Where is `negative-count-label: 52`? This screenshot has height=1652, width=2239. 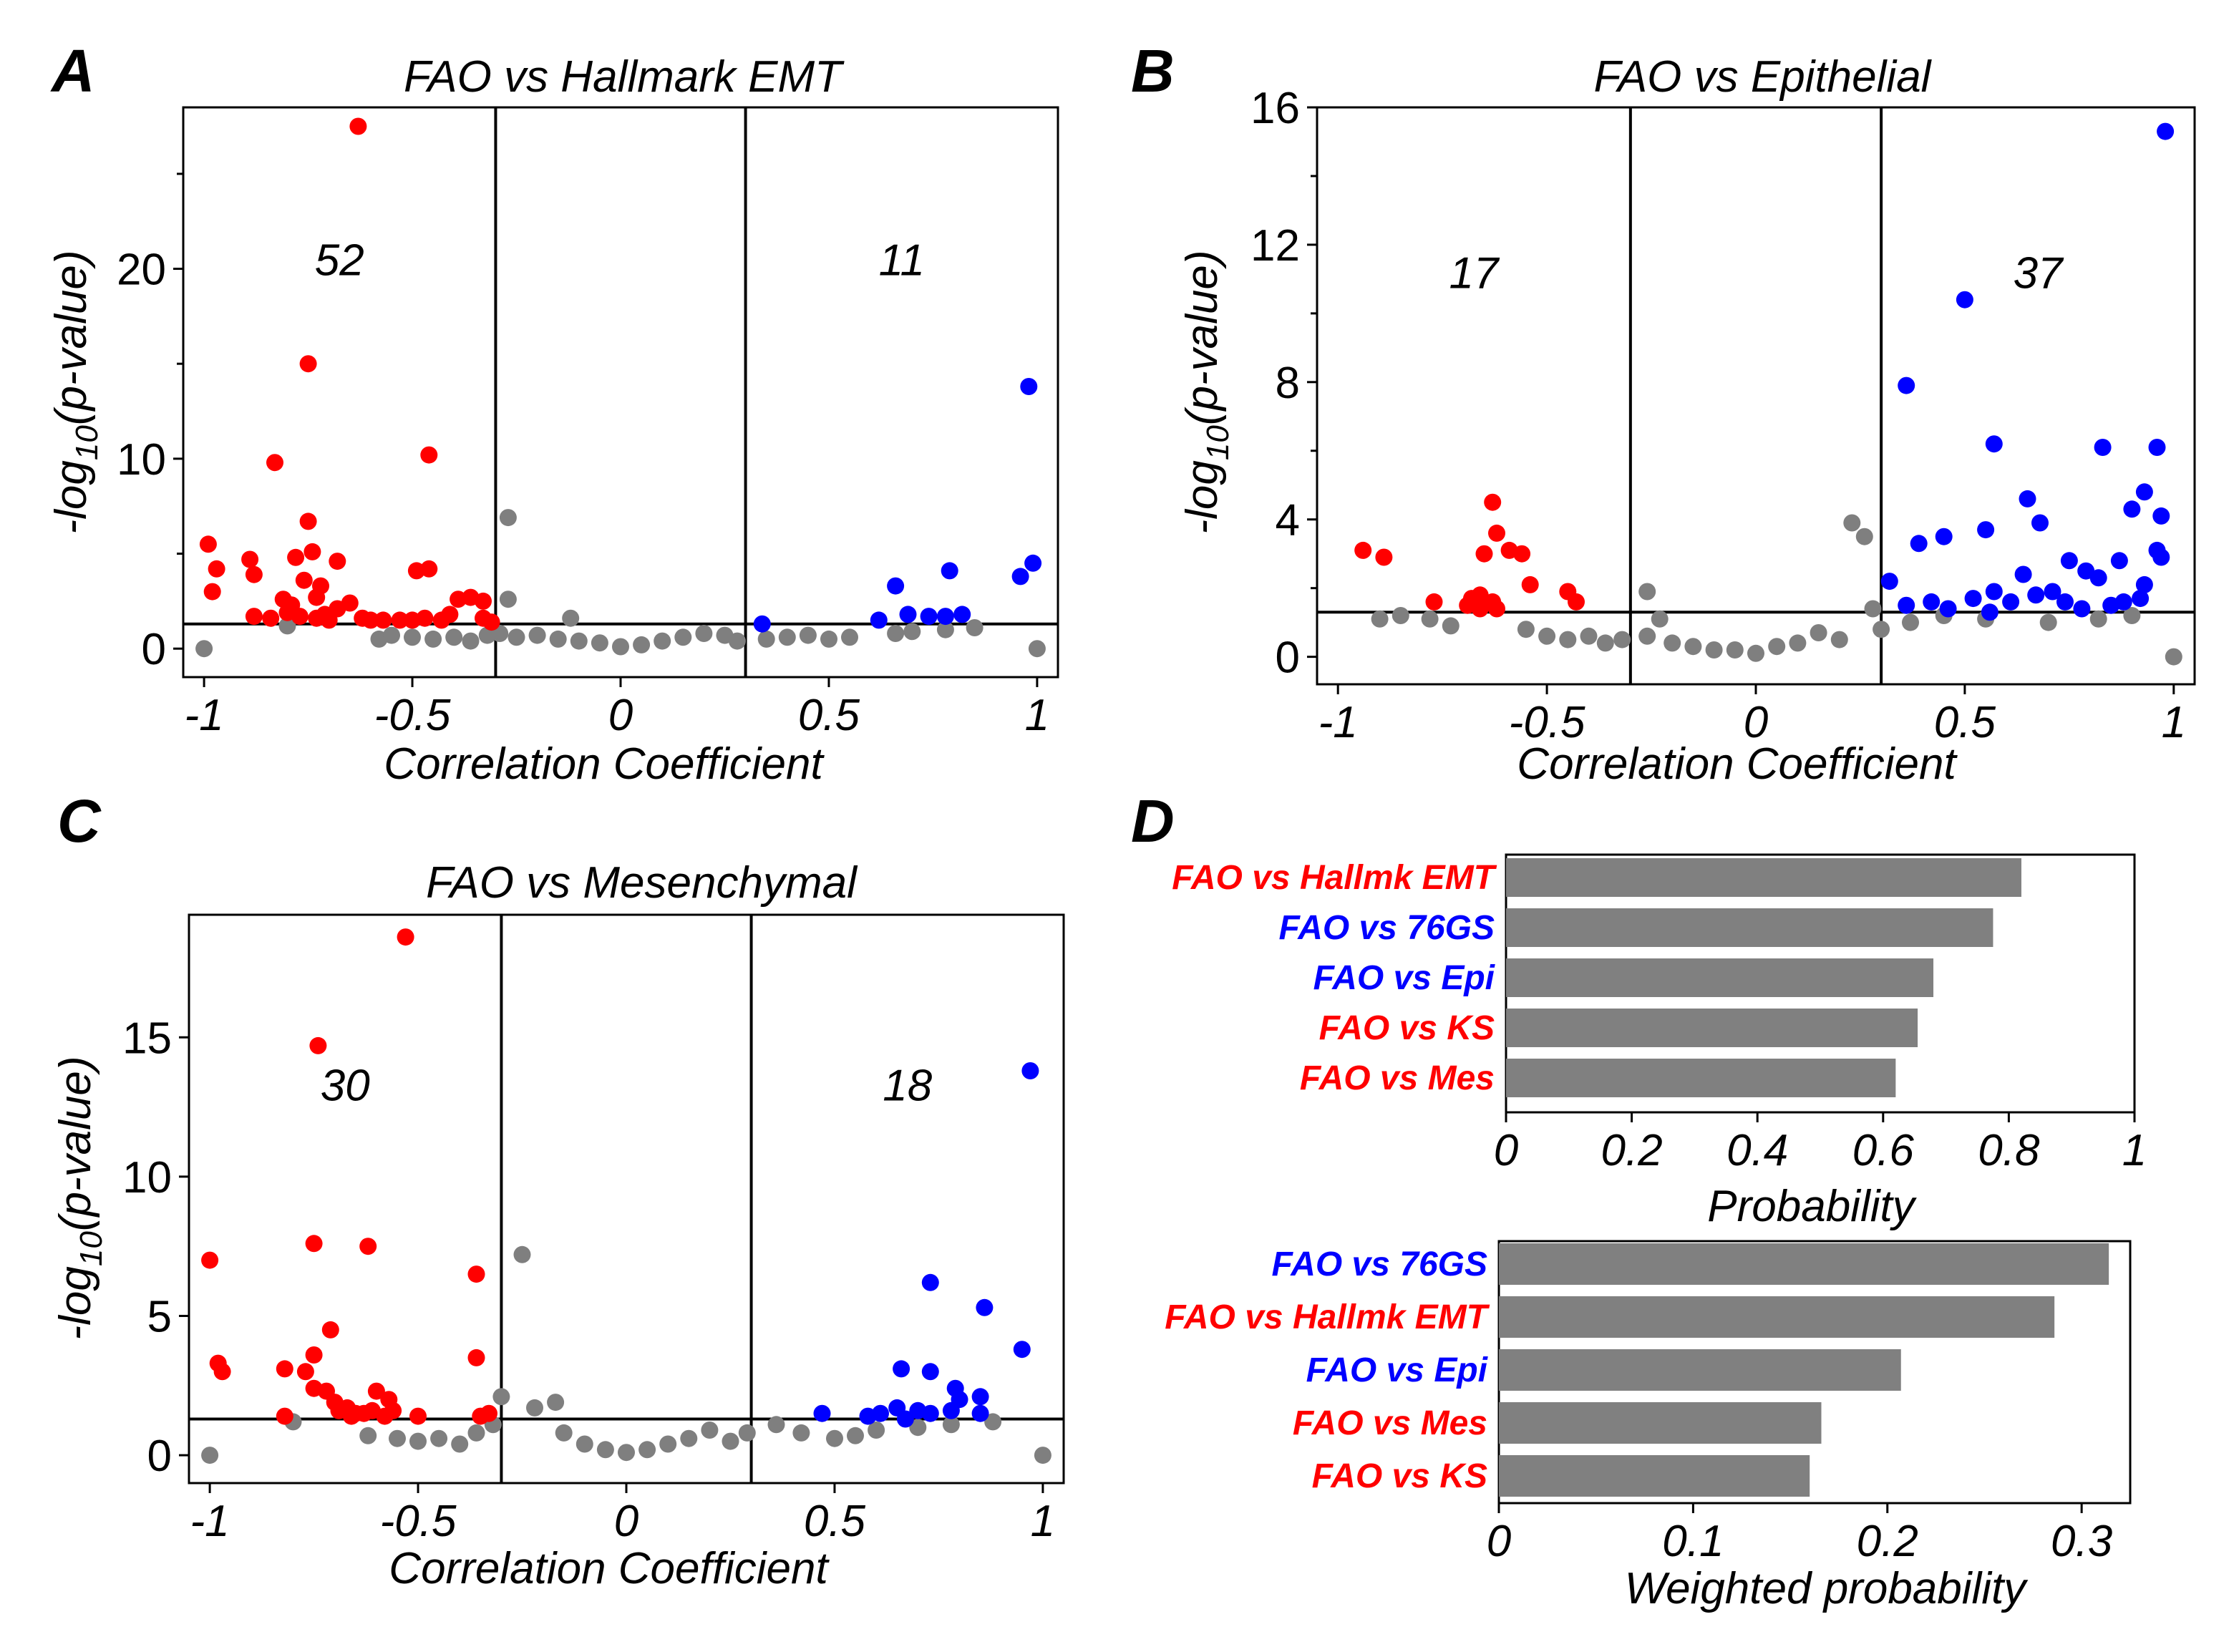
negative-count-label: 52 is located at coordinates (339, 260).